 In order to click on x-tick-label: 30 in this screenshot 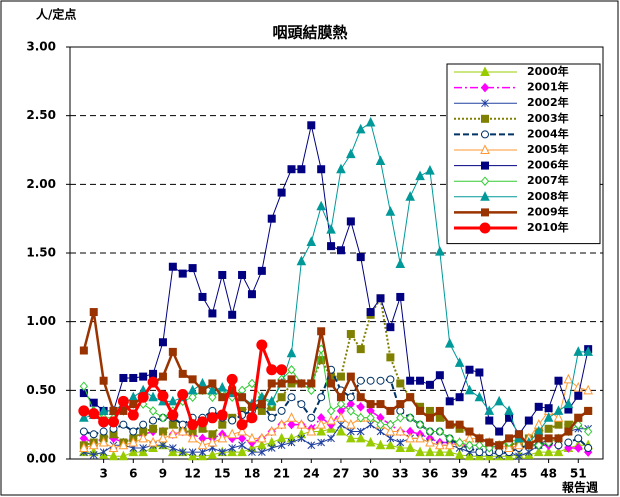, I will do `click(370, 474)`.